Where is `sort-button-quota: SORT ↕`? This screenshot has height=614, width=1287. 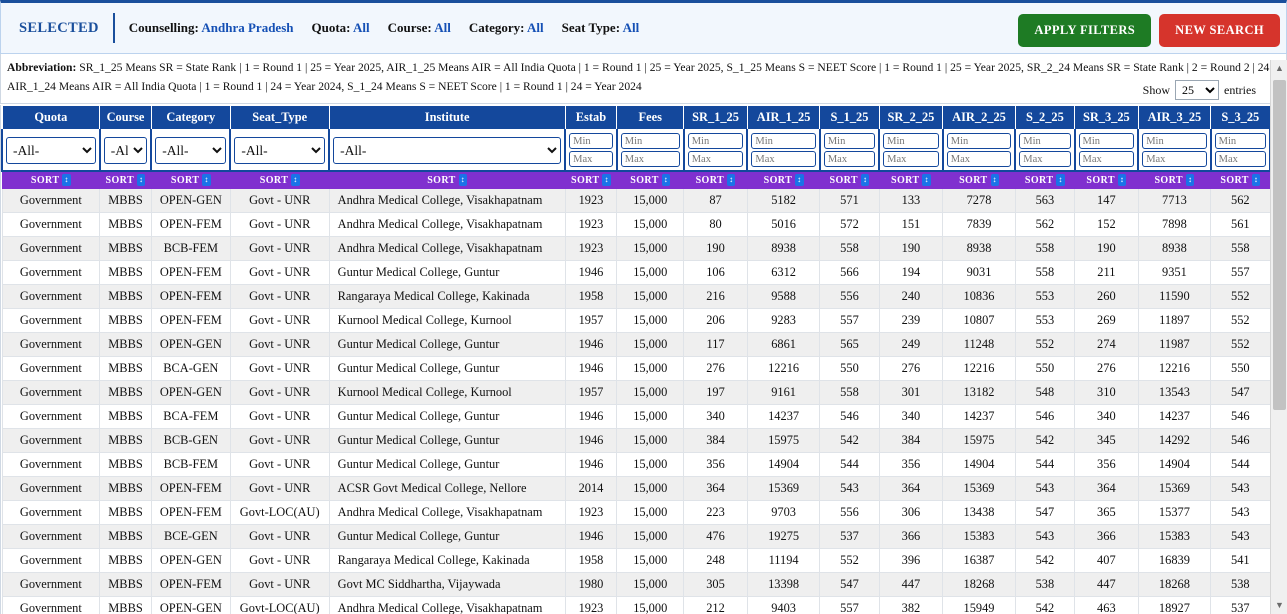 sort-button-quota: SORT ↕ is located at coordinates (51, 179).